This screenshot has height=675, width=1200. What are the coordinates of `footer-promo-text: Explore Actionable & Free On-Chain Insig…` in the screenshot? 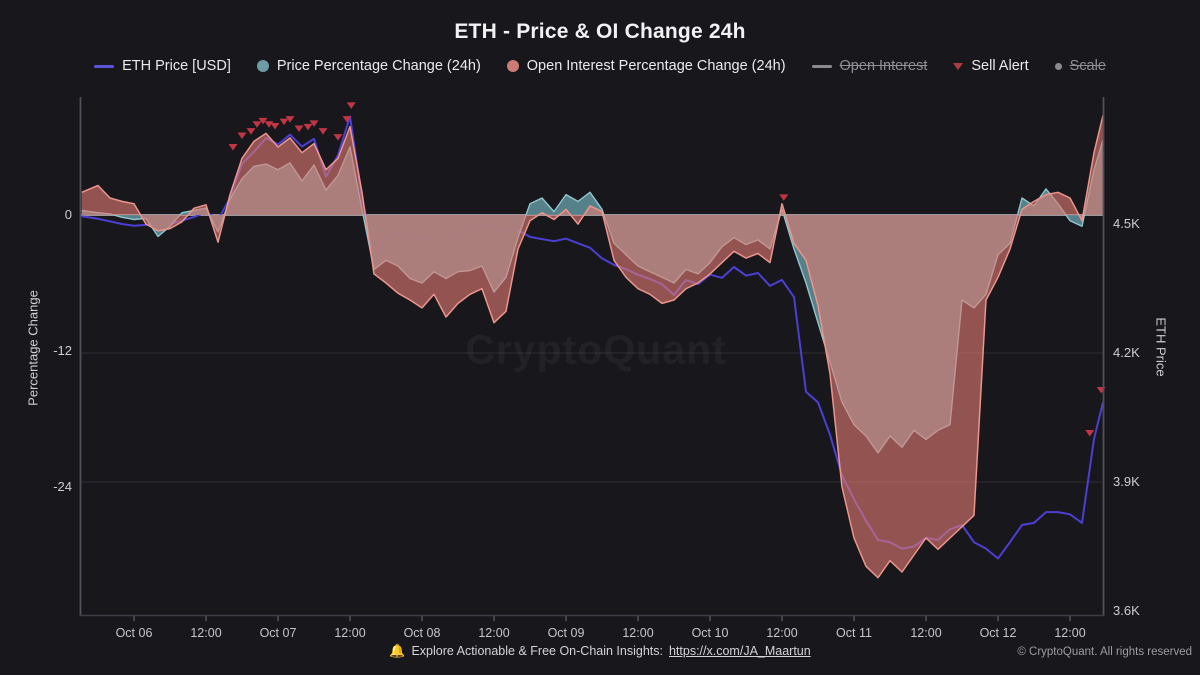 It's located at (537, 651).